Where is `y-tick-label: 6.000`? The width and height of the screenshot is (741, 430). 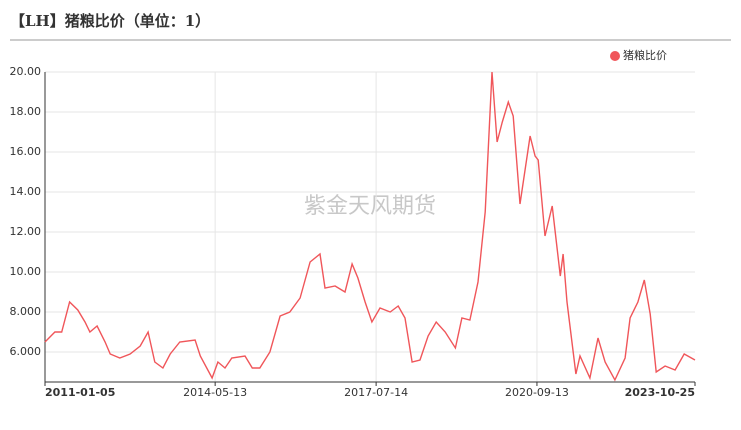 y-tick-label: 6.000 is located at coordinates (26, 351).